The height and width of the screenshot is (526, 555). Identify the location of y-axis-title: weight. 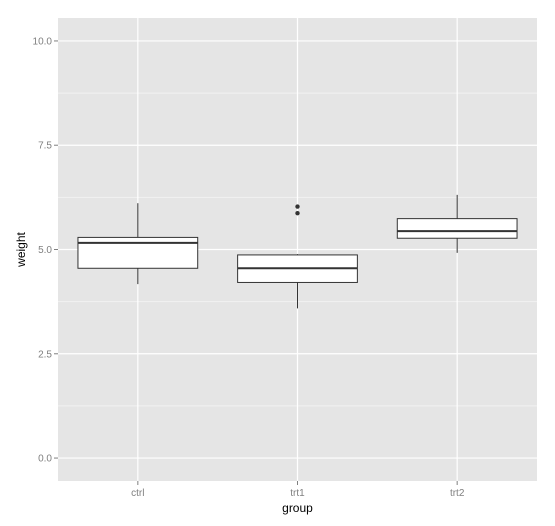
(21, 249).